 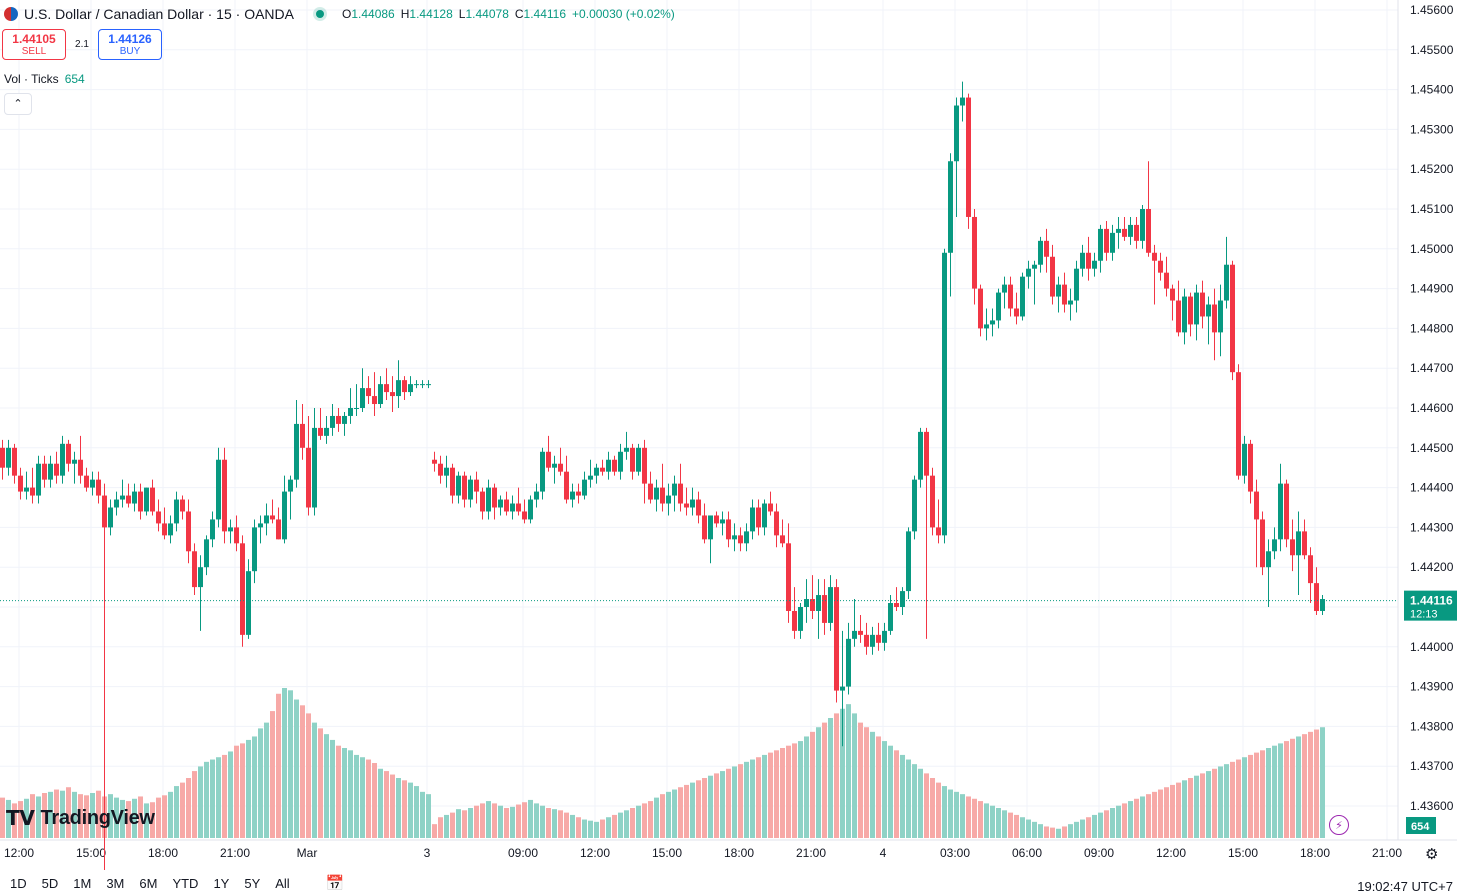 What do you see at coordinates (282, 883) in the screenshot?
I see `range-button-all: All` at bounding box center [282, 883].